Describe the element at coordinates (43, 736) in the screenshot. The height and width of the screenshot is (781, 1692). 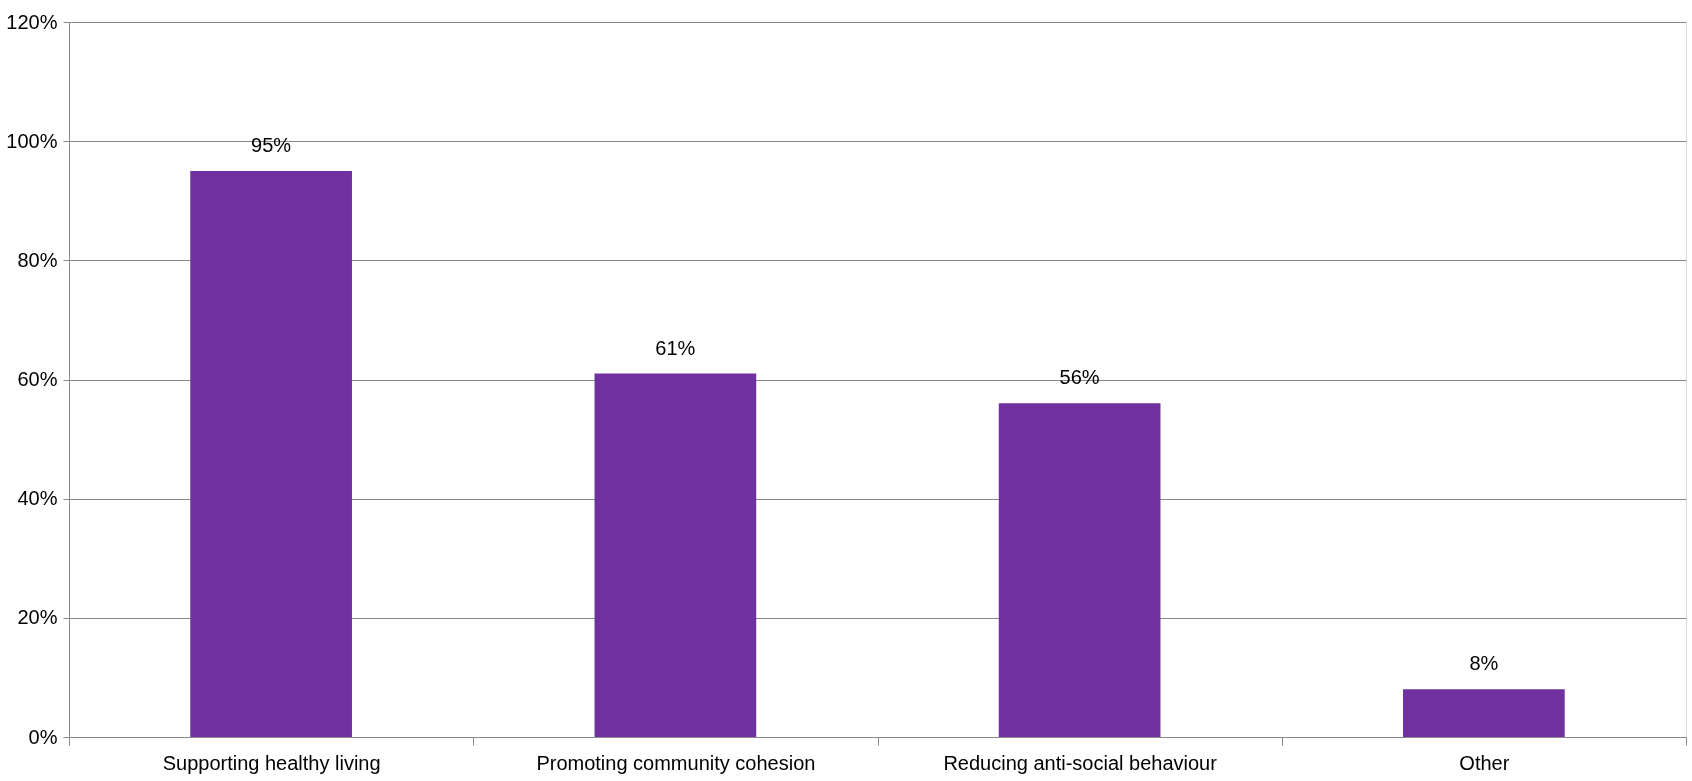
I see `y-tick-label: 0%` at that location.